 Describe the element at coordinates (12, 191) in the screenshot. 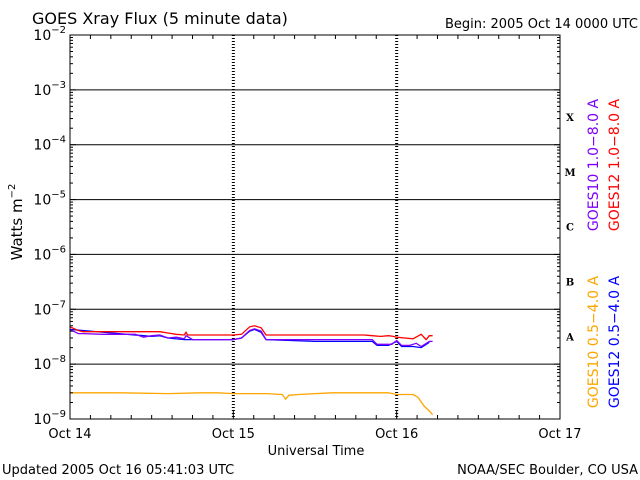

I see `y-axis-label-exponent: −2` at that location.